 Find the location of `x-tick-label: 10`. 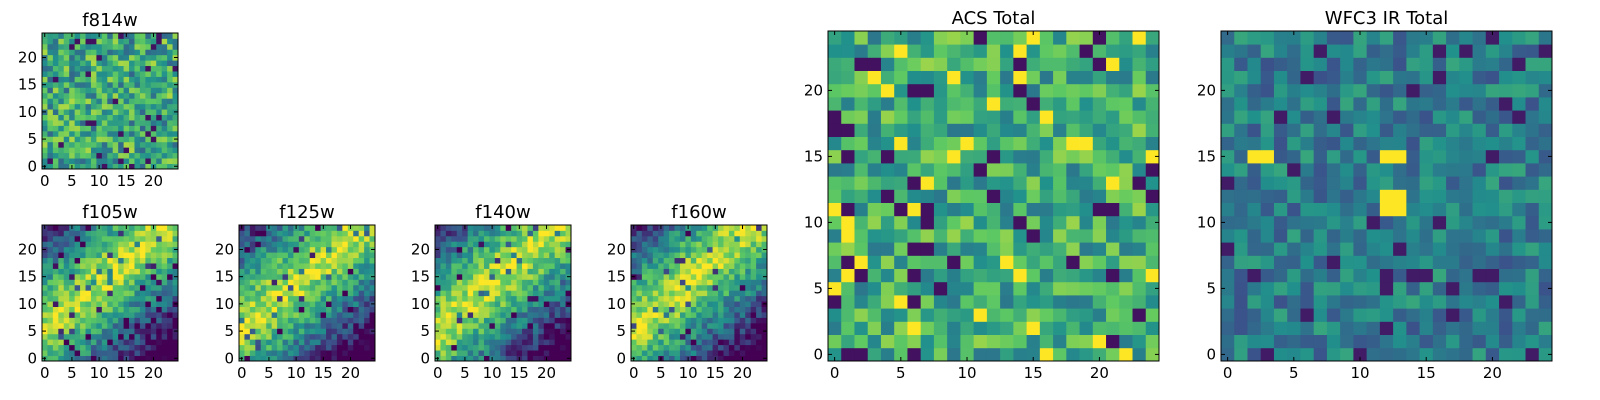

x-tick-label: 10 is located at coordinates (1359, 373).